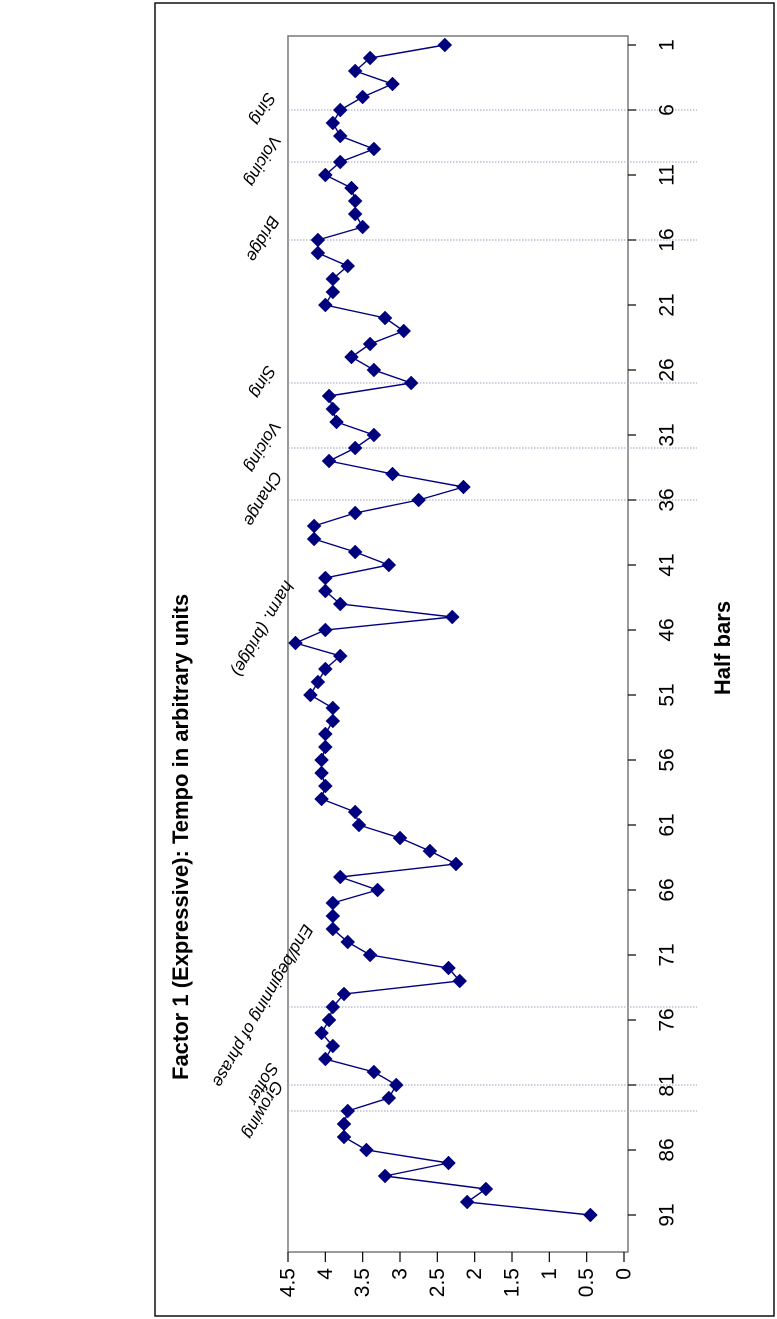 Image resolution: width=777 pixels, height=1319 pixels. What do you see at coordinates (667, 564) in the screenshot?
I see `x-tick-label: 41` at bounding box center [667, 564].